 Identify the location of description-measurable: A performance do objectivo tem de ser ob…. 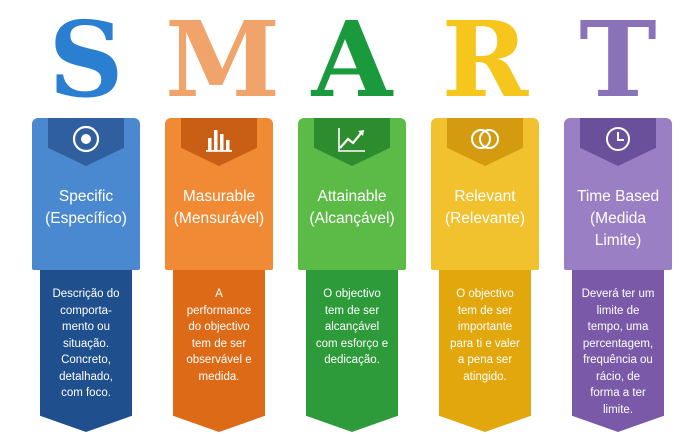
(219, 335).